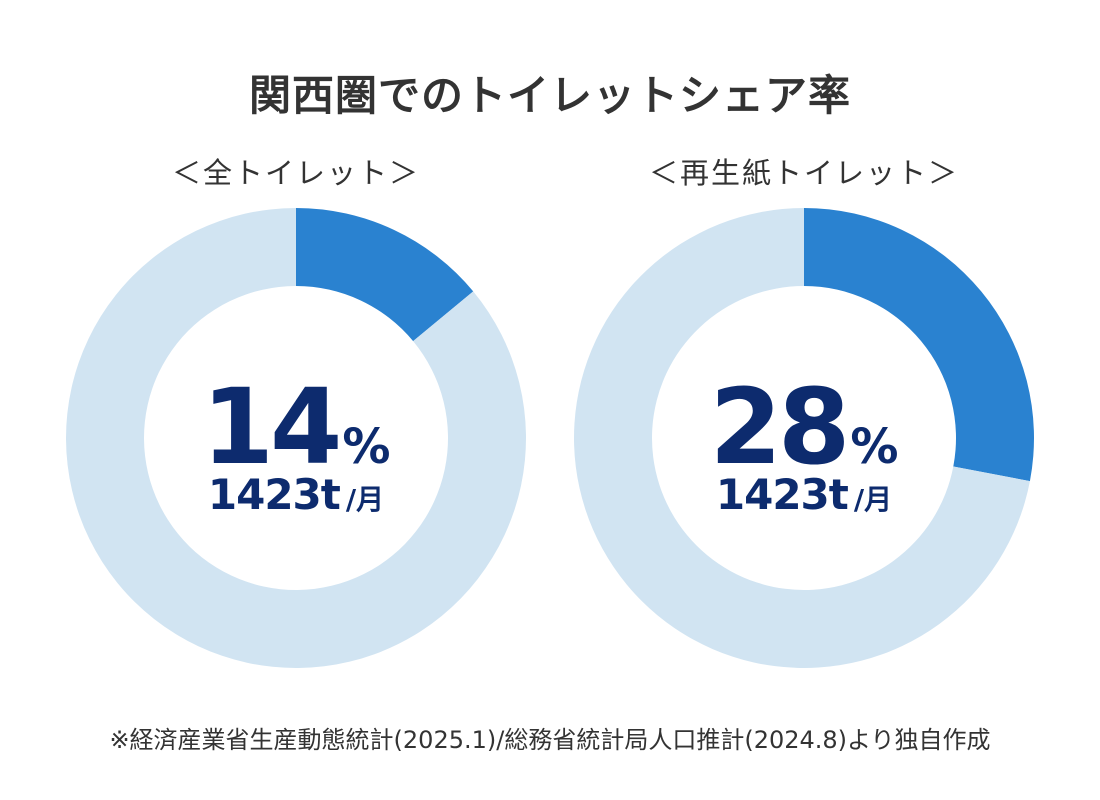 This screenshot has width=1100, height=800. What do you see at coordinates (549, 95) in the screenshot?
I see `chart-title: 関西圏でのトイレットシェア率` at bounding box center [549, 95].